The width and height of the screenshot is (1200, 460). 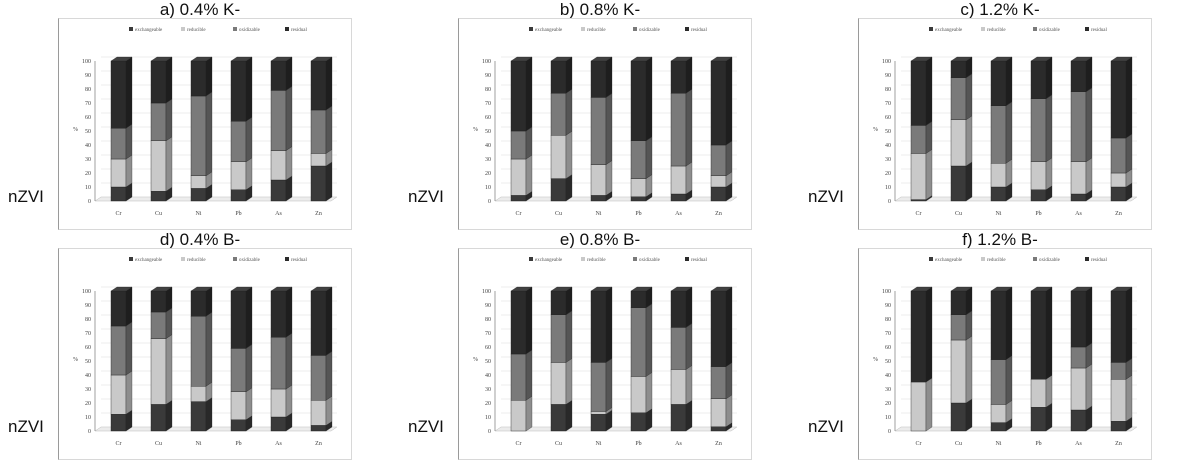 What do you see at coordinates (278, 214) in the screenshot?
I see `x-tick-label: As` at bounding box center [278, 214].